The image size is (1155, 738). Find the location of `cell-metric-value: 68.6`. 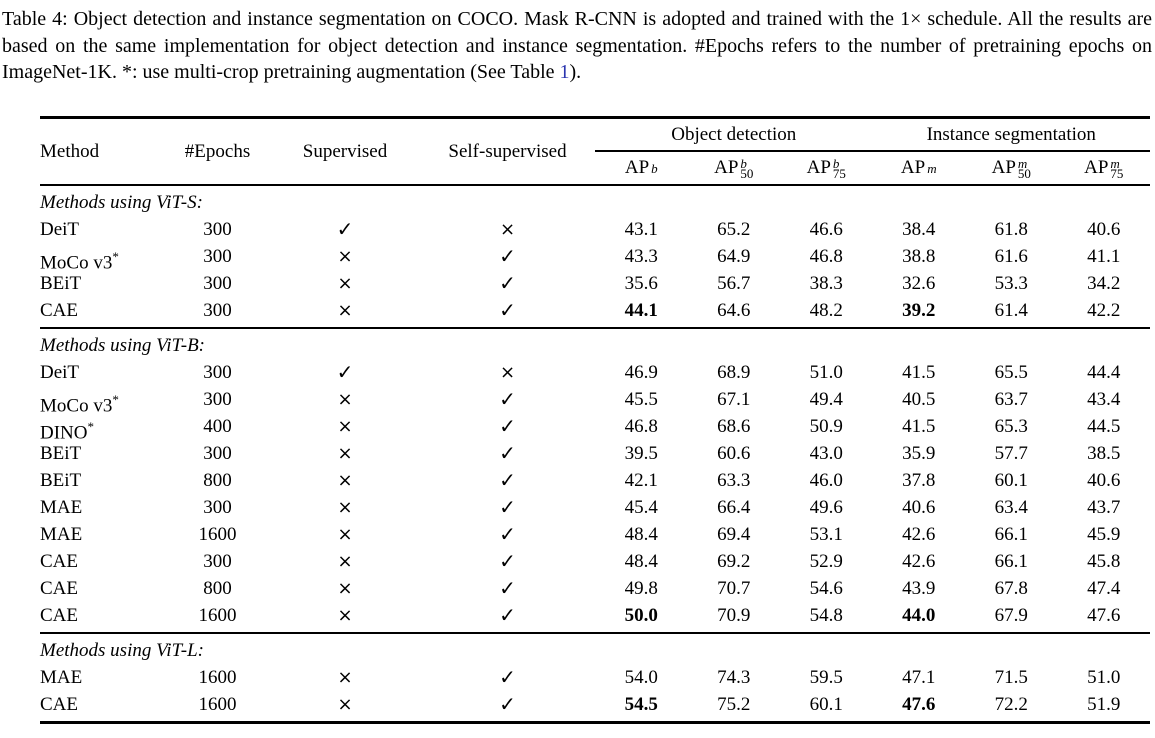

cell-metric-value: 68.6 is located at coordinates (734, 426).